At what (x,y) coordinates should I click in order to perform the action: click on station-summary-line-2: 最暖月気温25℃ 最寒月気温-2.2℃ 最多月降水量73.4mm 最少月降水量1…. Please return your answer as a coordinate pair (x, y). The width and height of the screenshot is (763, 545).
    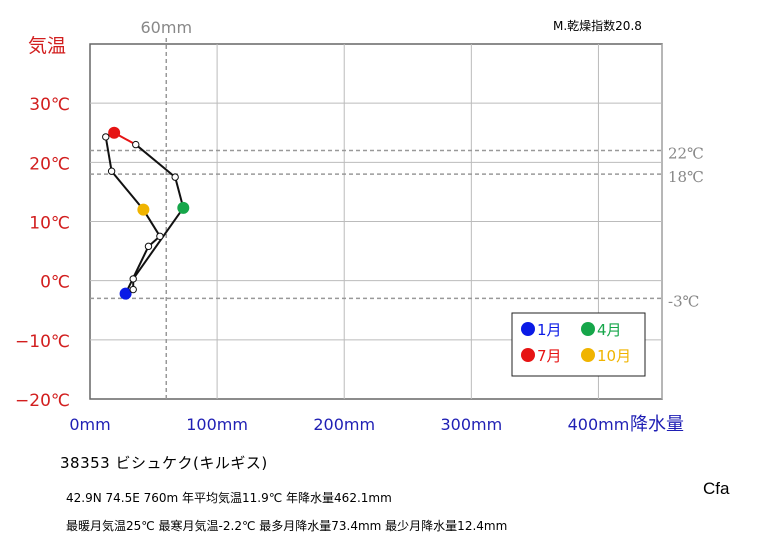
    Looking at the image, I should click on (287, 526).